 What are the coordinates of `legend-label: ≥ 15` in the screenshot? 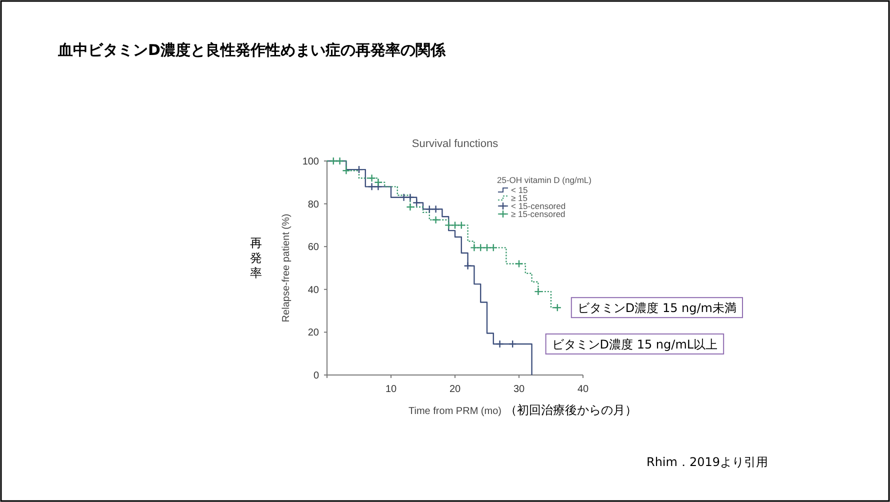 It's located at (519, 198).